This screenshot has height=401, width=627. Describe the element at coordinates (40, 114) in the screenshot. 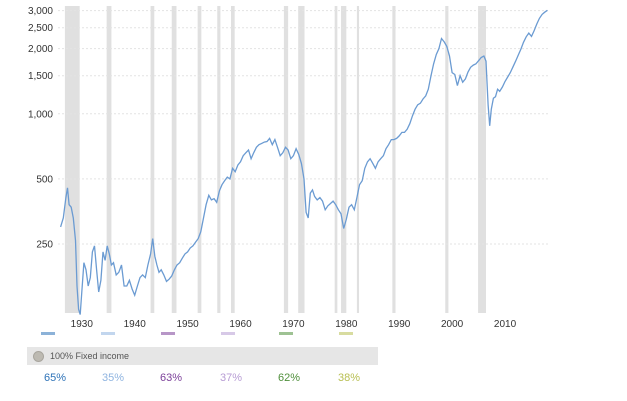

I see `y-tick-label: 1,000` at that location.